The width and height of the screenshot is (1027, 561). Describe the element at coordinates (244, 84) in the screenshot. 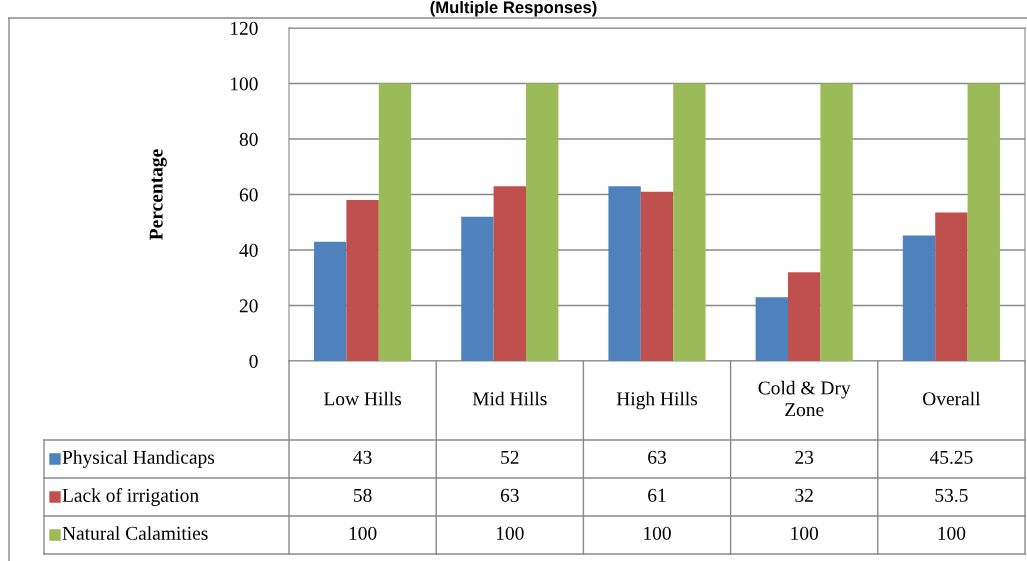

I see `y-tick-label: 100` at that location.